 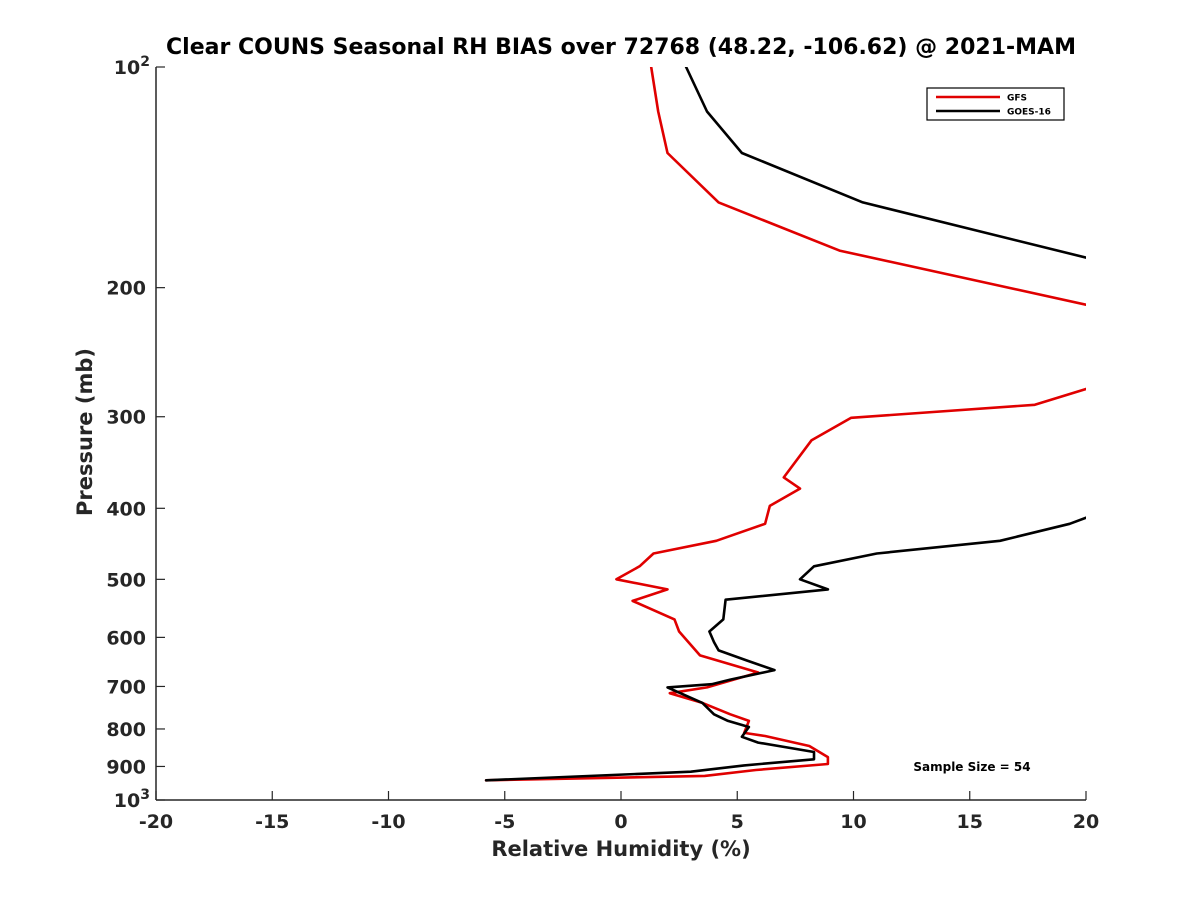 I want to click on sample-size-annotation: Sample Size = 54, so click(x=971, y=767).